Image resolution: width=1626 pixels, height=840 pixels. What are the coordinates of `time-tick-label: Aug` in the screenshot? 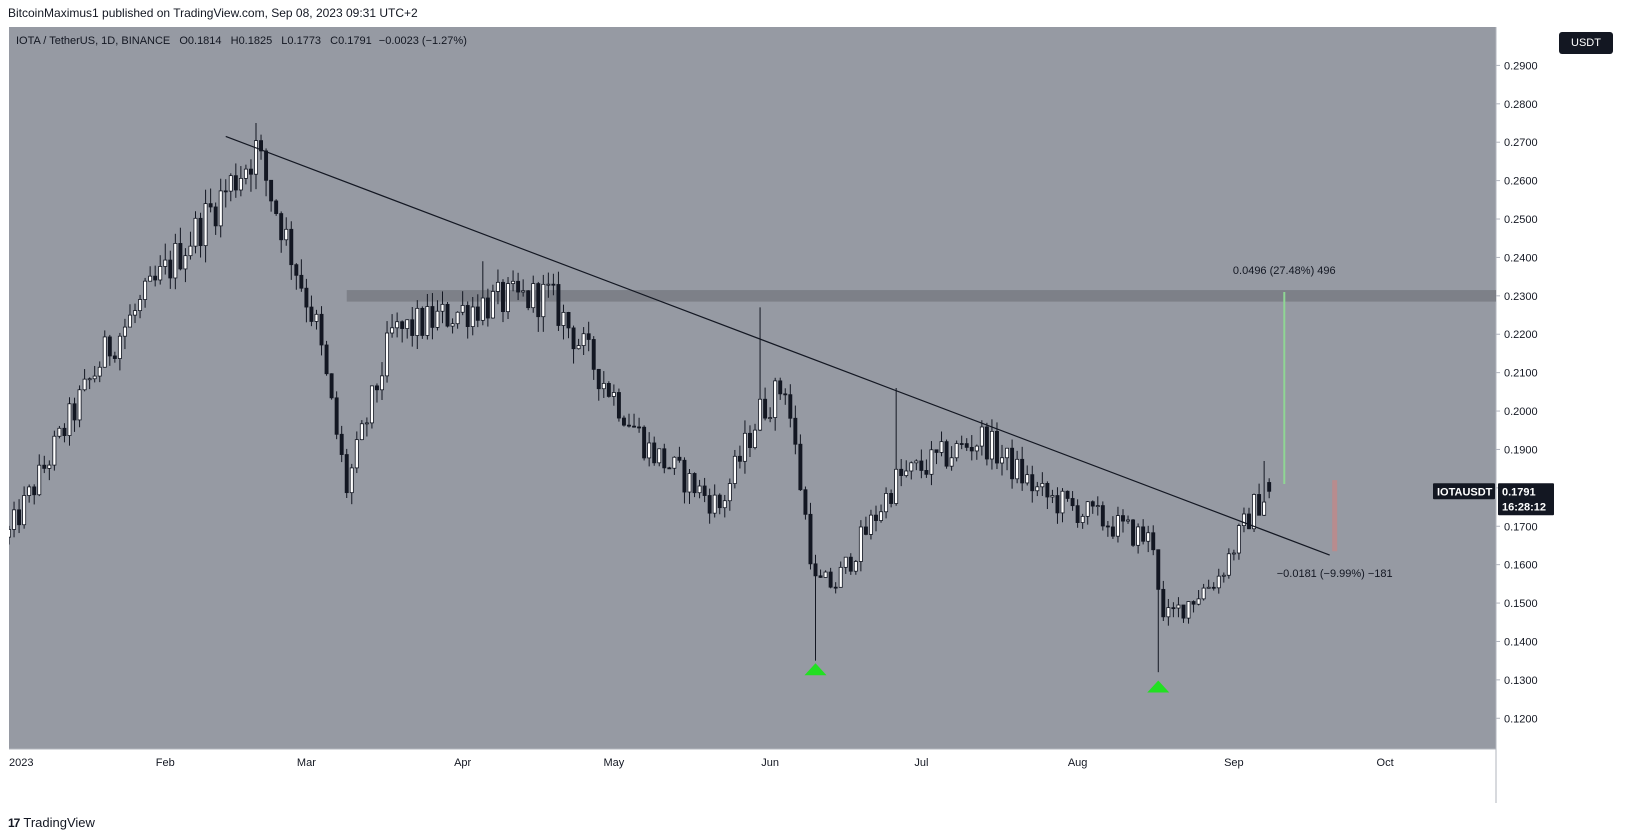 It's located at (1078, 763).